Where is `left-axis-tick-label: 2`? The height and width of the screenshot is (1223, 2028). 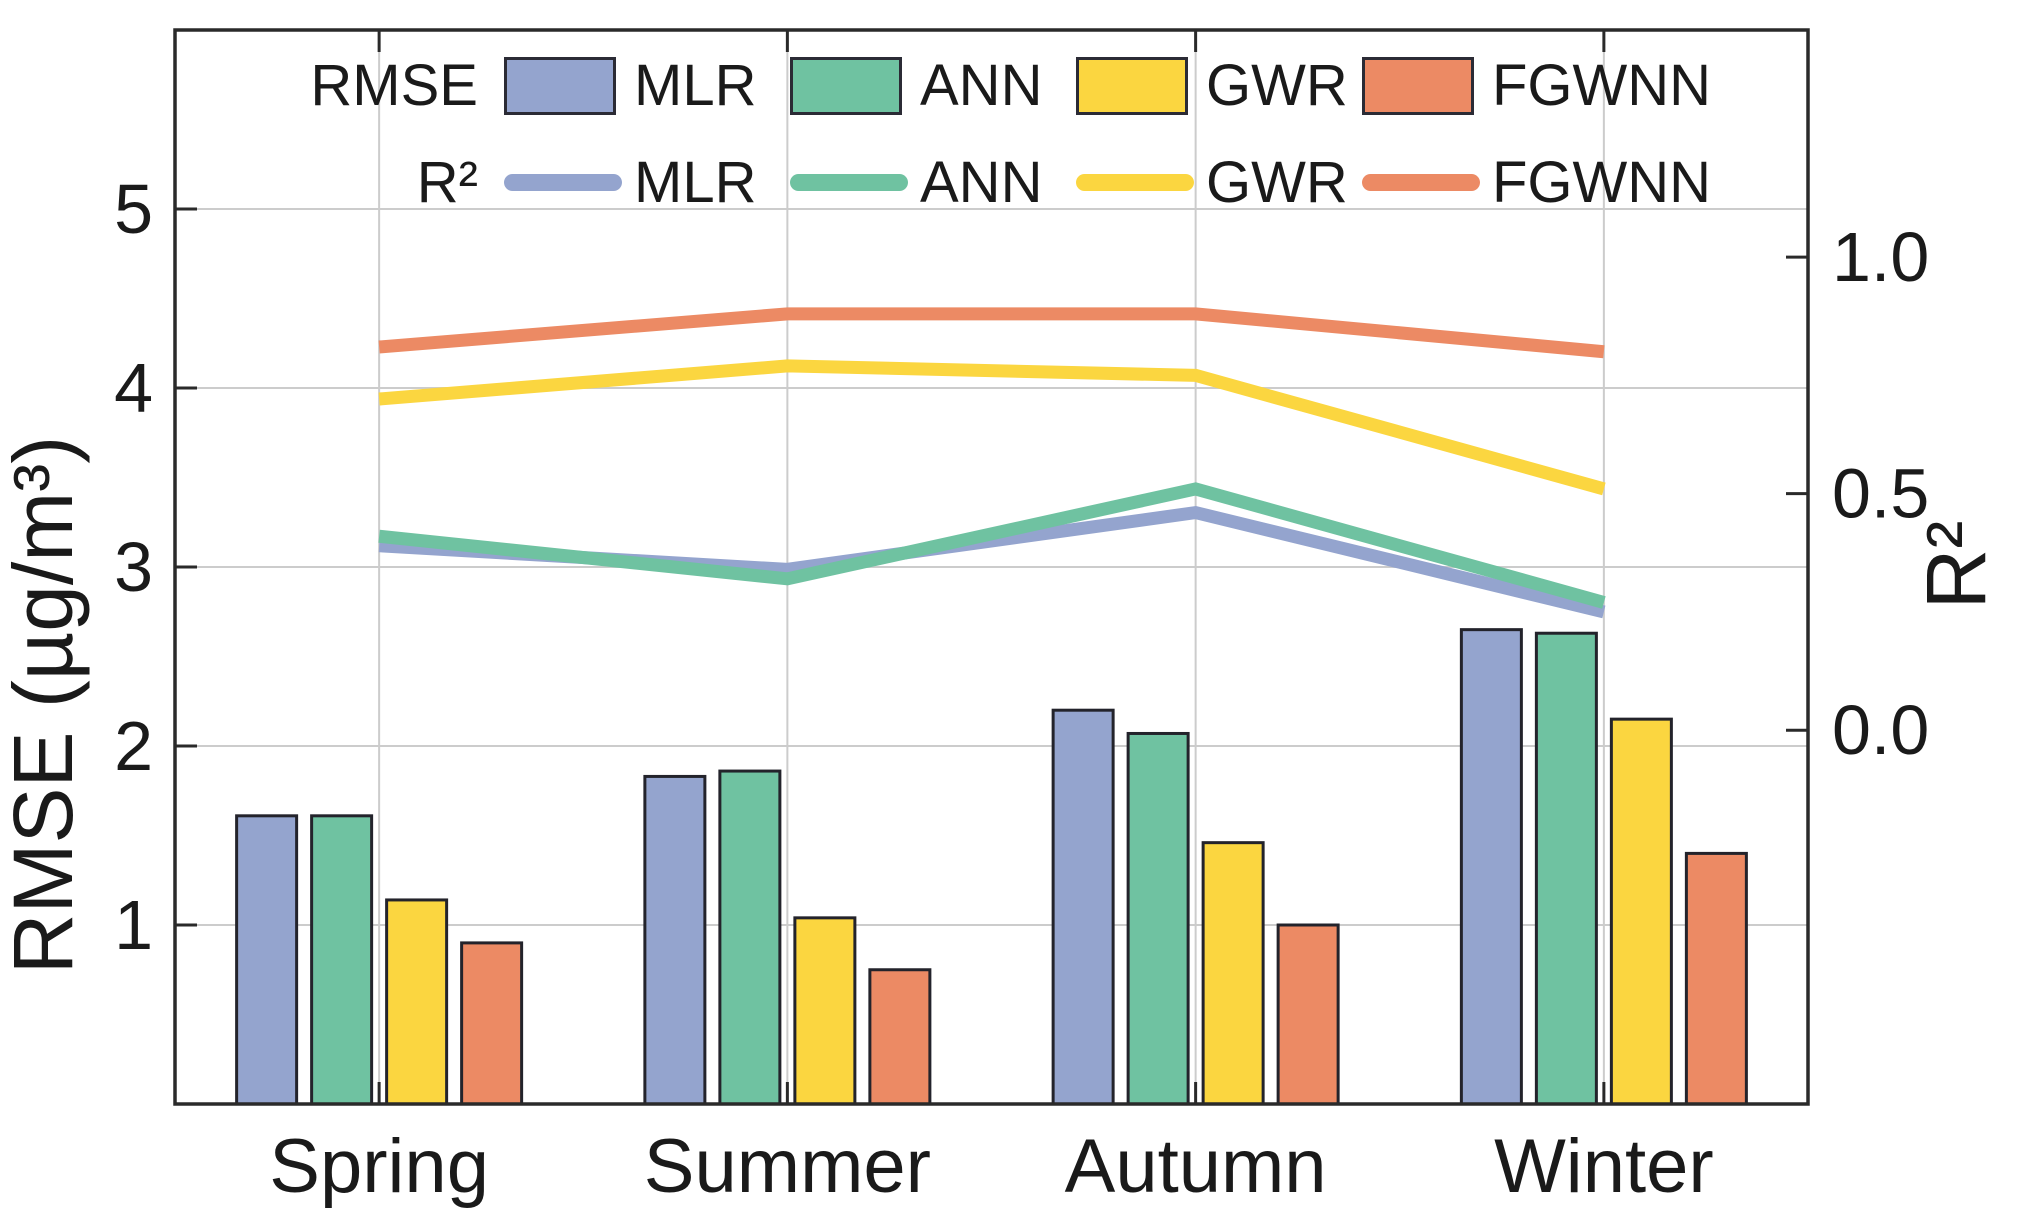 left-axis-tick-label: 2 is located at coordinates (133, 746).